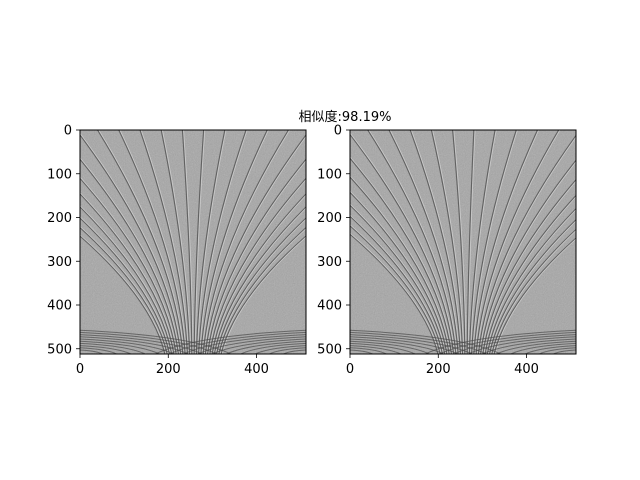  I want to click on x-tick-label: 200, so click(438, 369).